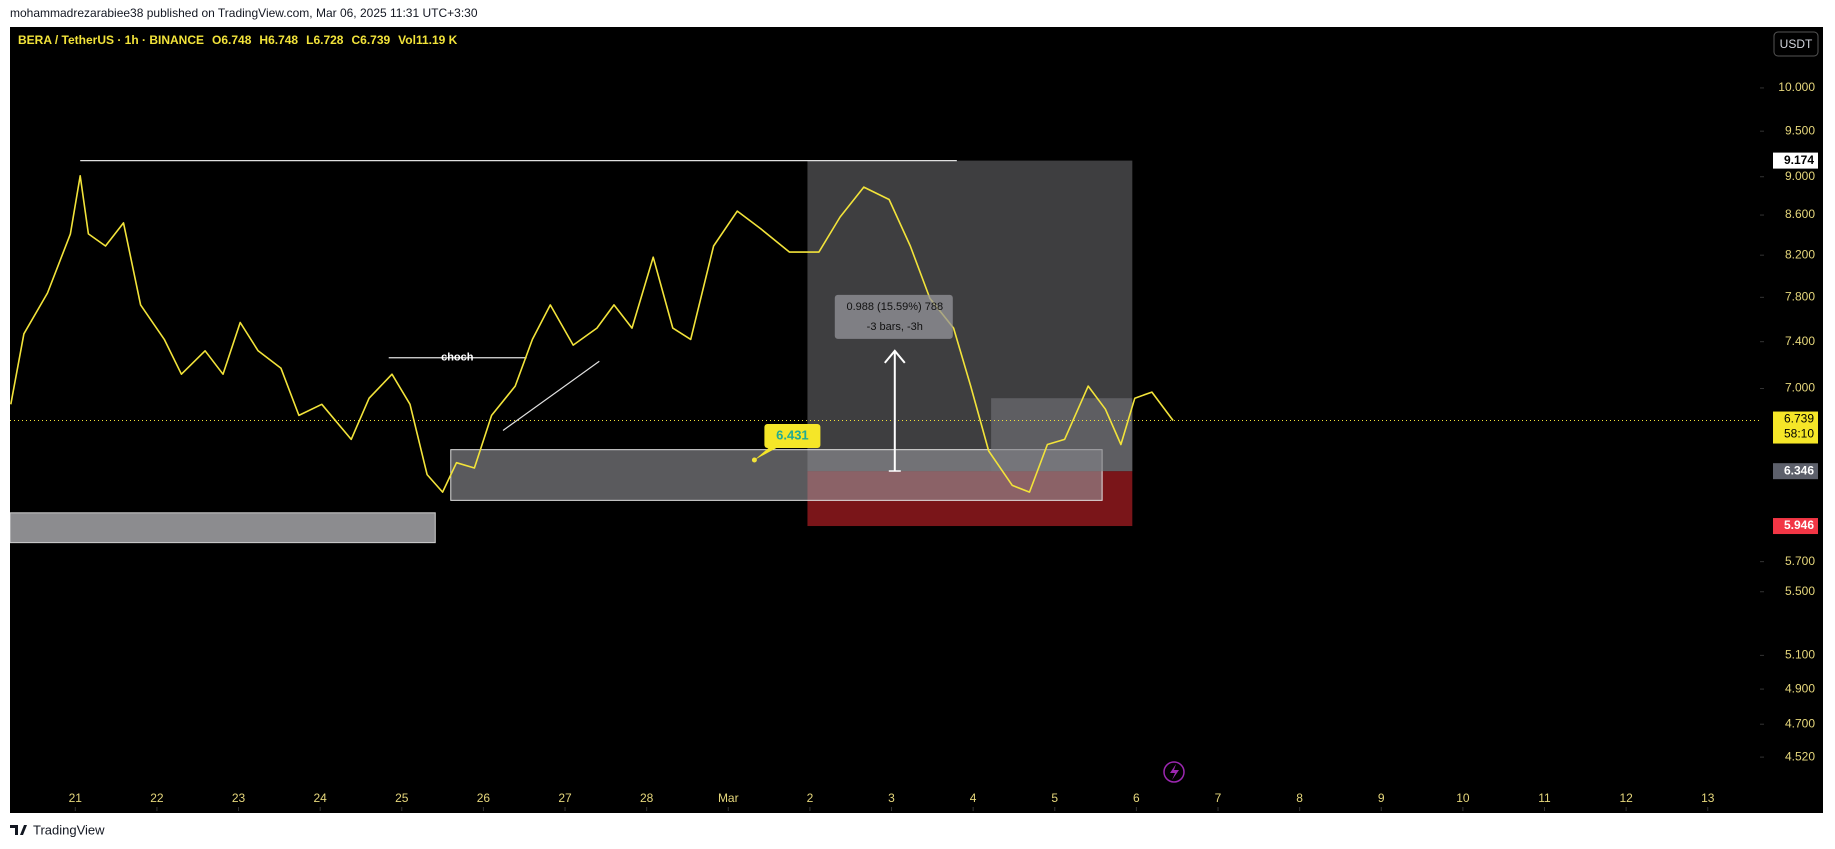  What do you see at coordinates (1218, 798) in the screenshot?
I see `x-tick-label: 7` at bounding box center [1218, 798].